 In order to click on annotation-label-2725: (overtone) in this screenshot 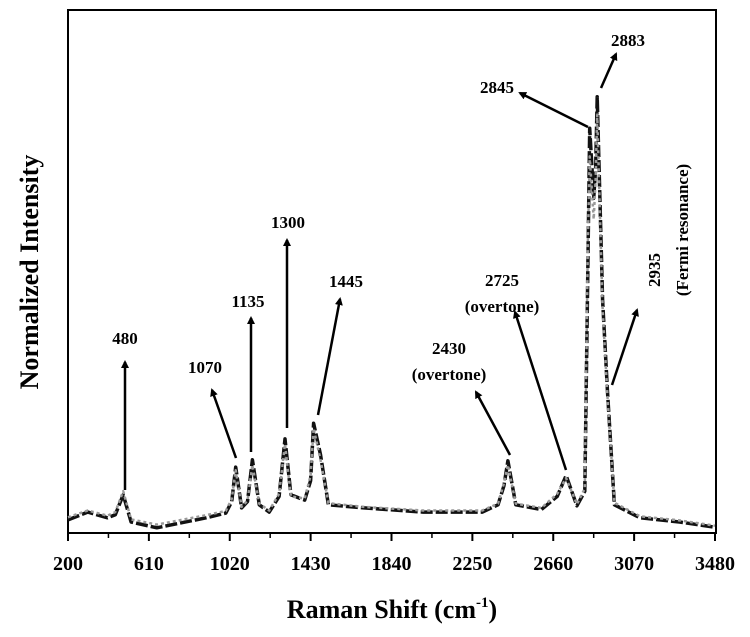, I will do `click(502, 306)`.